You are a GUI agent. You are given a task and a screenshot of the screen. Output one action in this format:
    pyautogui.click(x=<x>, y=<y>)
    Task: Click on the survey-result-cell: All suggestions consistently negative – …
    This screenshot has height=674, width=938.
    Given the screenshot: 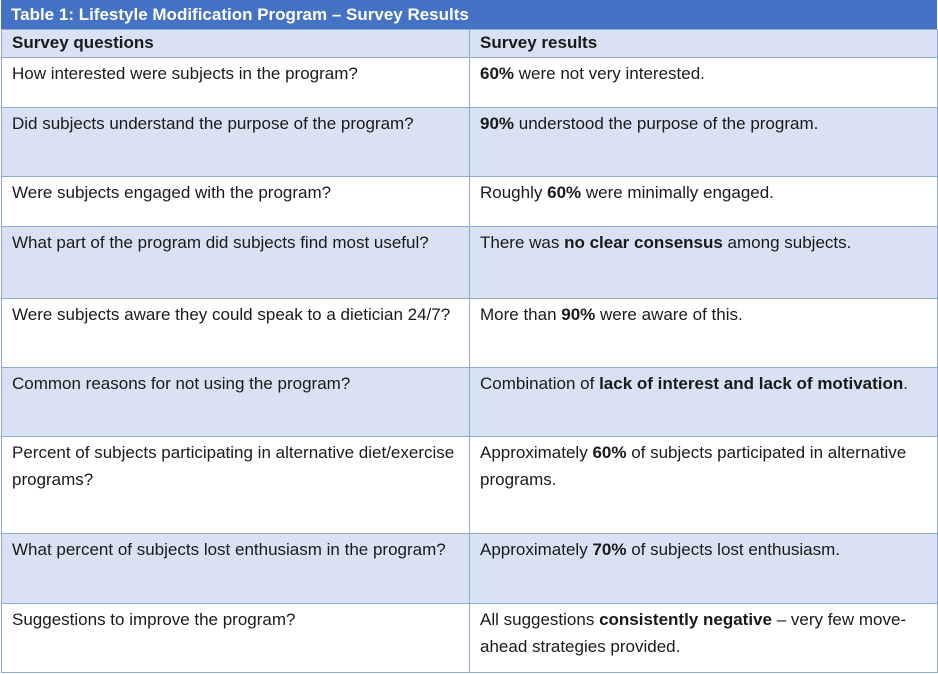 What is the action you would take?
    pyautogui.click(x=703, y=638)
    